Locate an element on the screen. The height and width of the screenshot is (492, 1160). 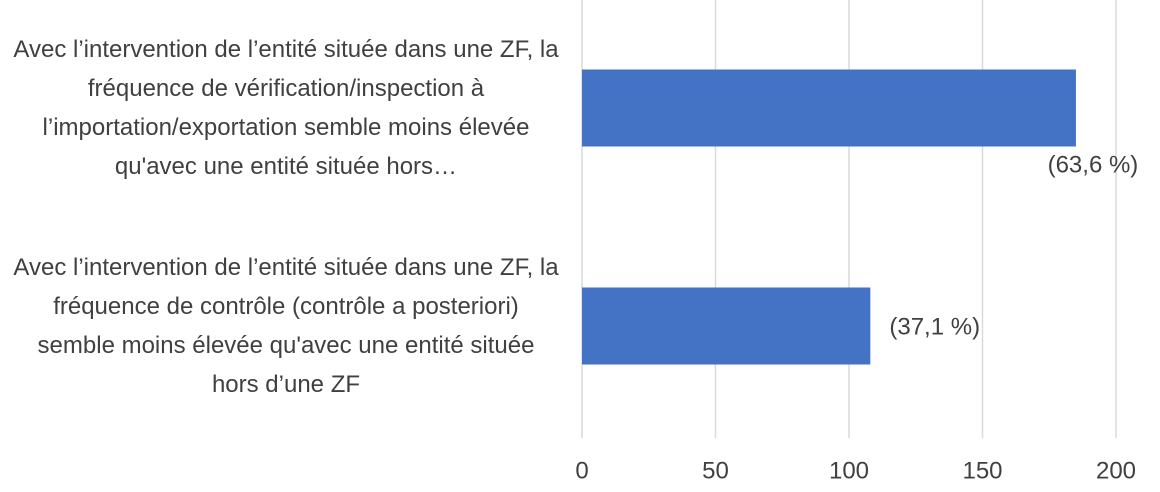
value-label: (37,1 %) is located at coordinates (934, 326).